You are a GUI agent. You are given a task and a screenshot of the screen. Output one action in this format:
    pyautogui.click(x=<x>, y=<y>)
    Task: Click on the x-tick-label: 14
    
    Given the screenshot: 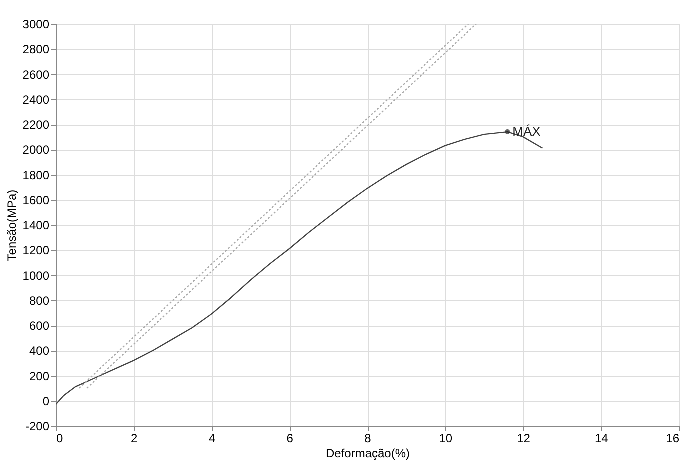 What is the action you would take?
    pyautogui.click(x=601, y=439)
    